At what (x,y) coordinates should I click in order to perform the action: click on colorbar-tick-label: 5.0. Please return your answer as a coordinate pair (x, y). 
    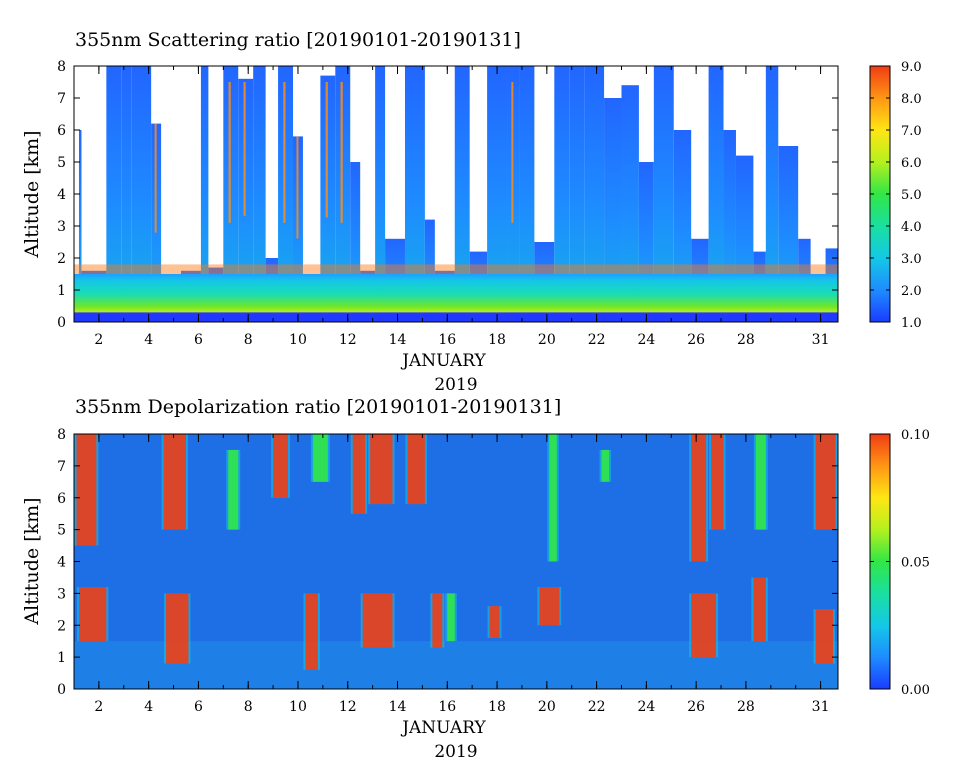
    Looking at the image, I should click on (911, 195).